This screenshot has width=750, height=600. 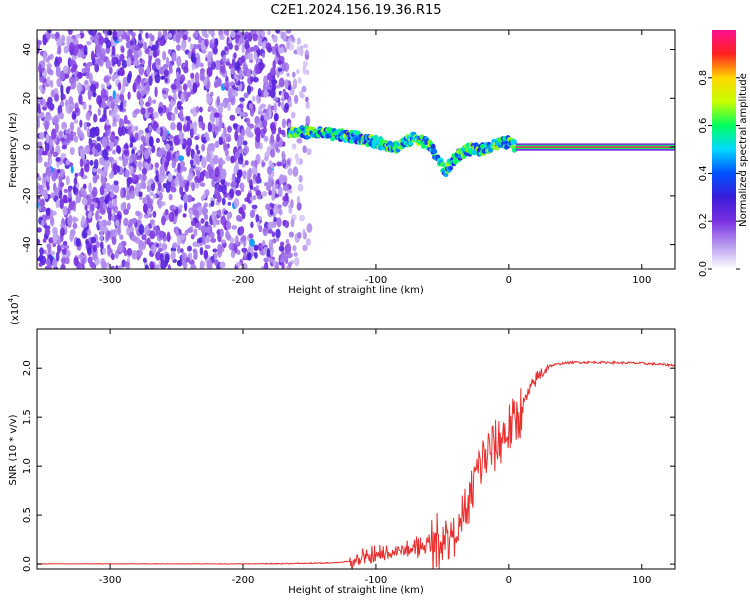 What do you see at coordinates (110, 280) in the screenshot?
I see `x-tick-label: -300` at bounding box center [110, 280].